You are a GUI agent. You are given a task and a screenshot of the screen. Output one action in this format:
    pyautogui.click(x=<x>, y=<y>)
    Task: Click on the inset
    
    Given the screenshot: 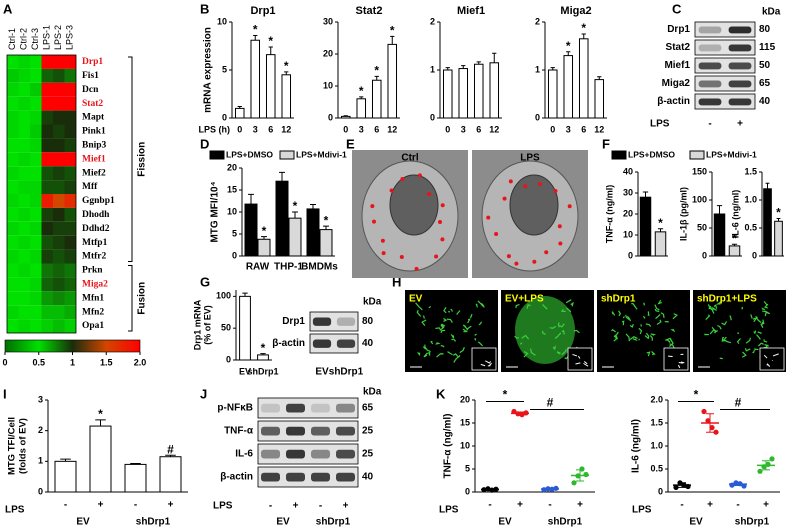 What is the action you would take?
    pyautogui.click(x=772, y=359)
    